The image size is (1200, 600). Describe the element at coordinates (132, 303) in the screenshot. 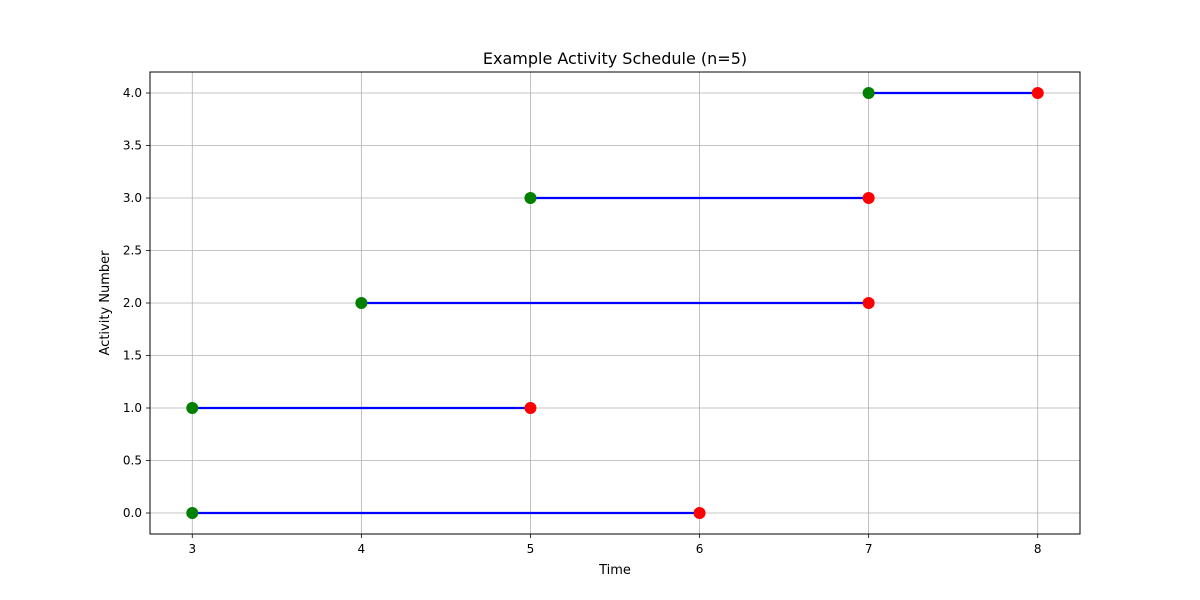

I see `y-tick-label: 2.0` at that location.